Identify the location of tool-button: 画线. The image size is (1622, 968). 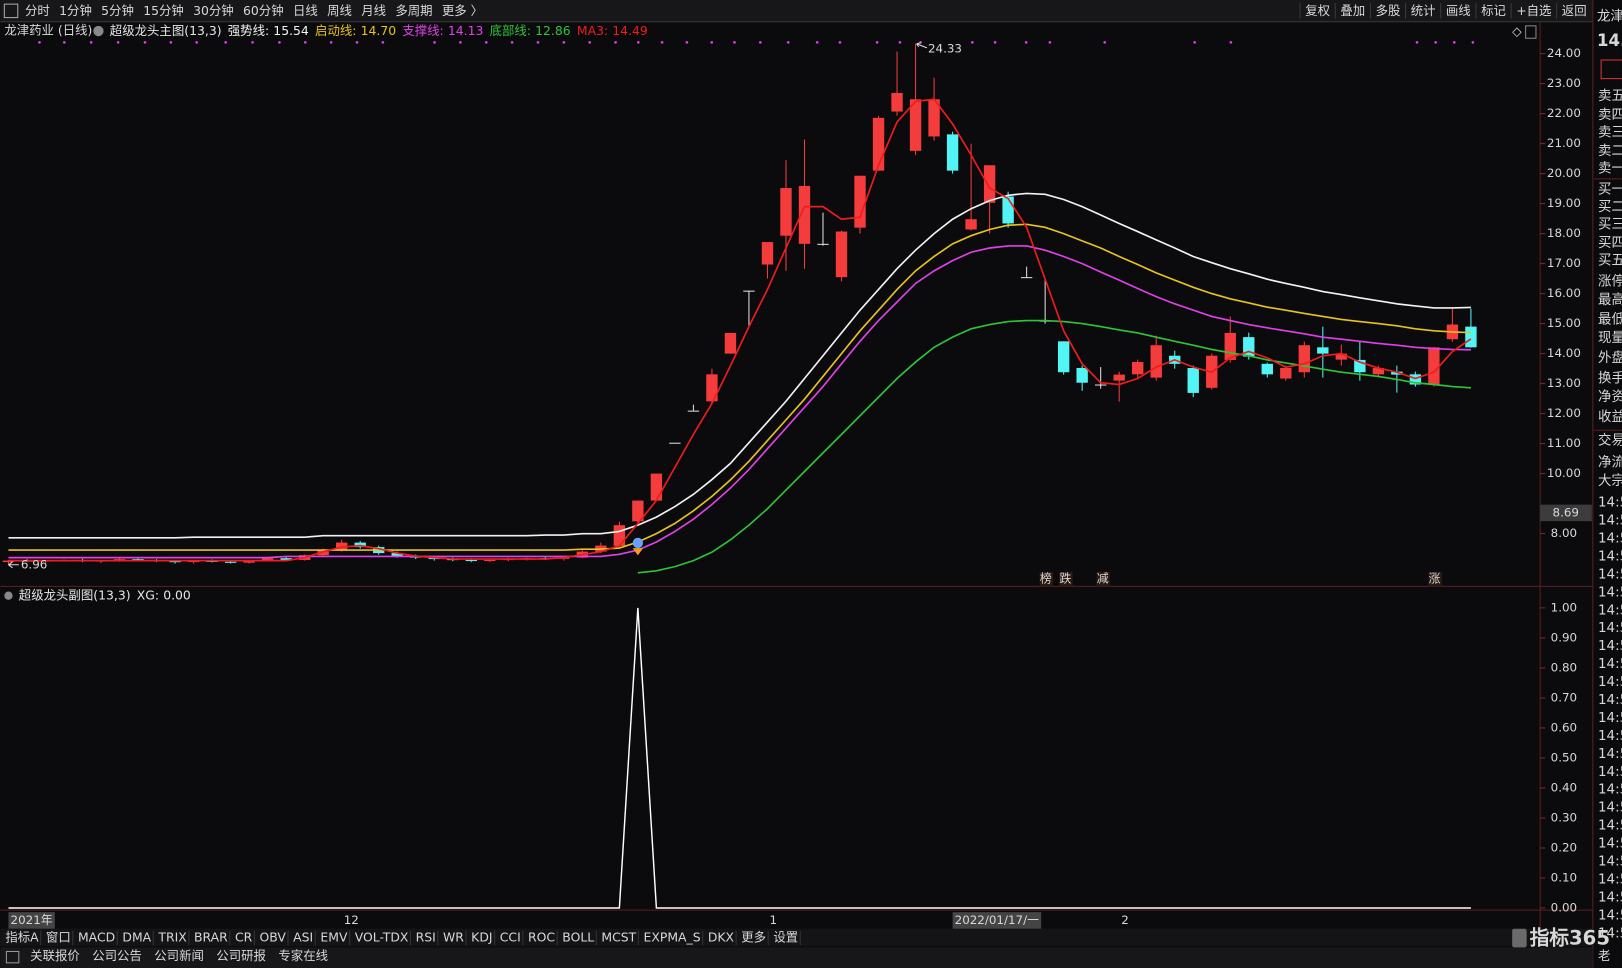
(1458, 10).